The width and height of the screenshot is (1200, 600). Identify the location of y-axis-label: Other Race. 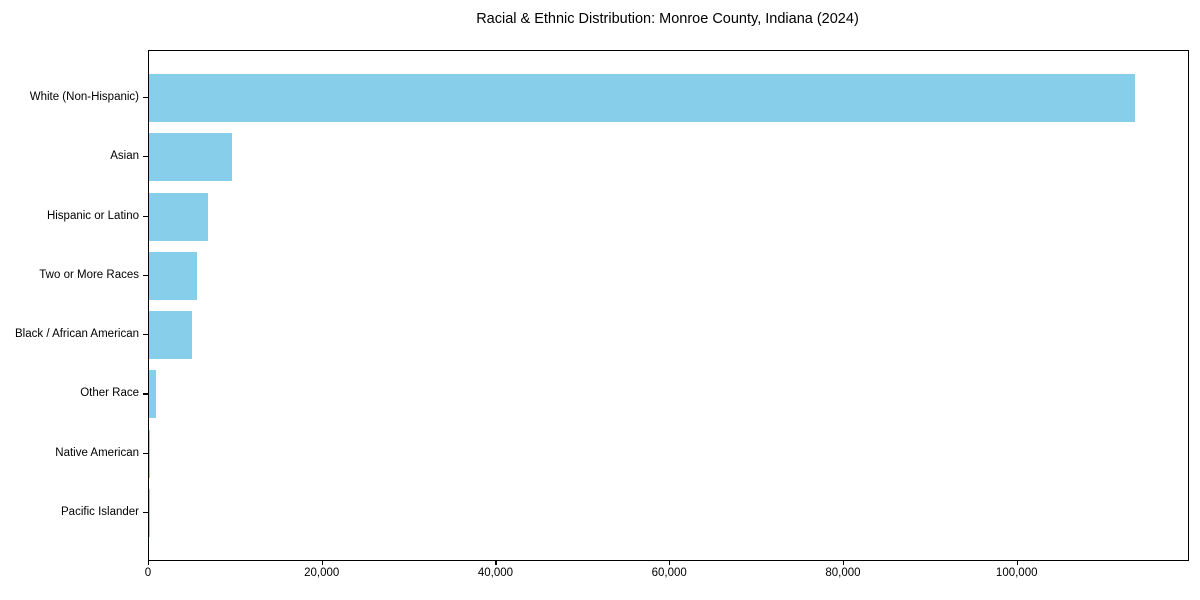
(109, 393).